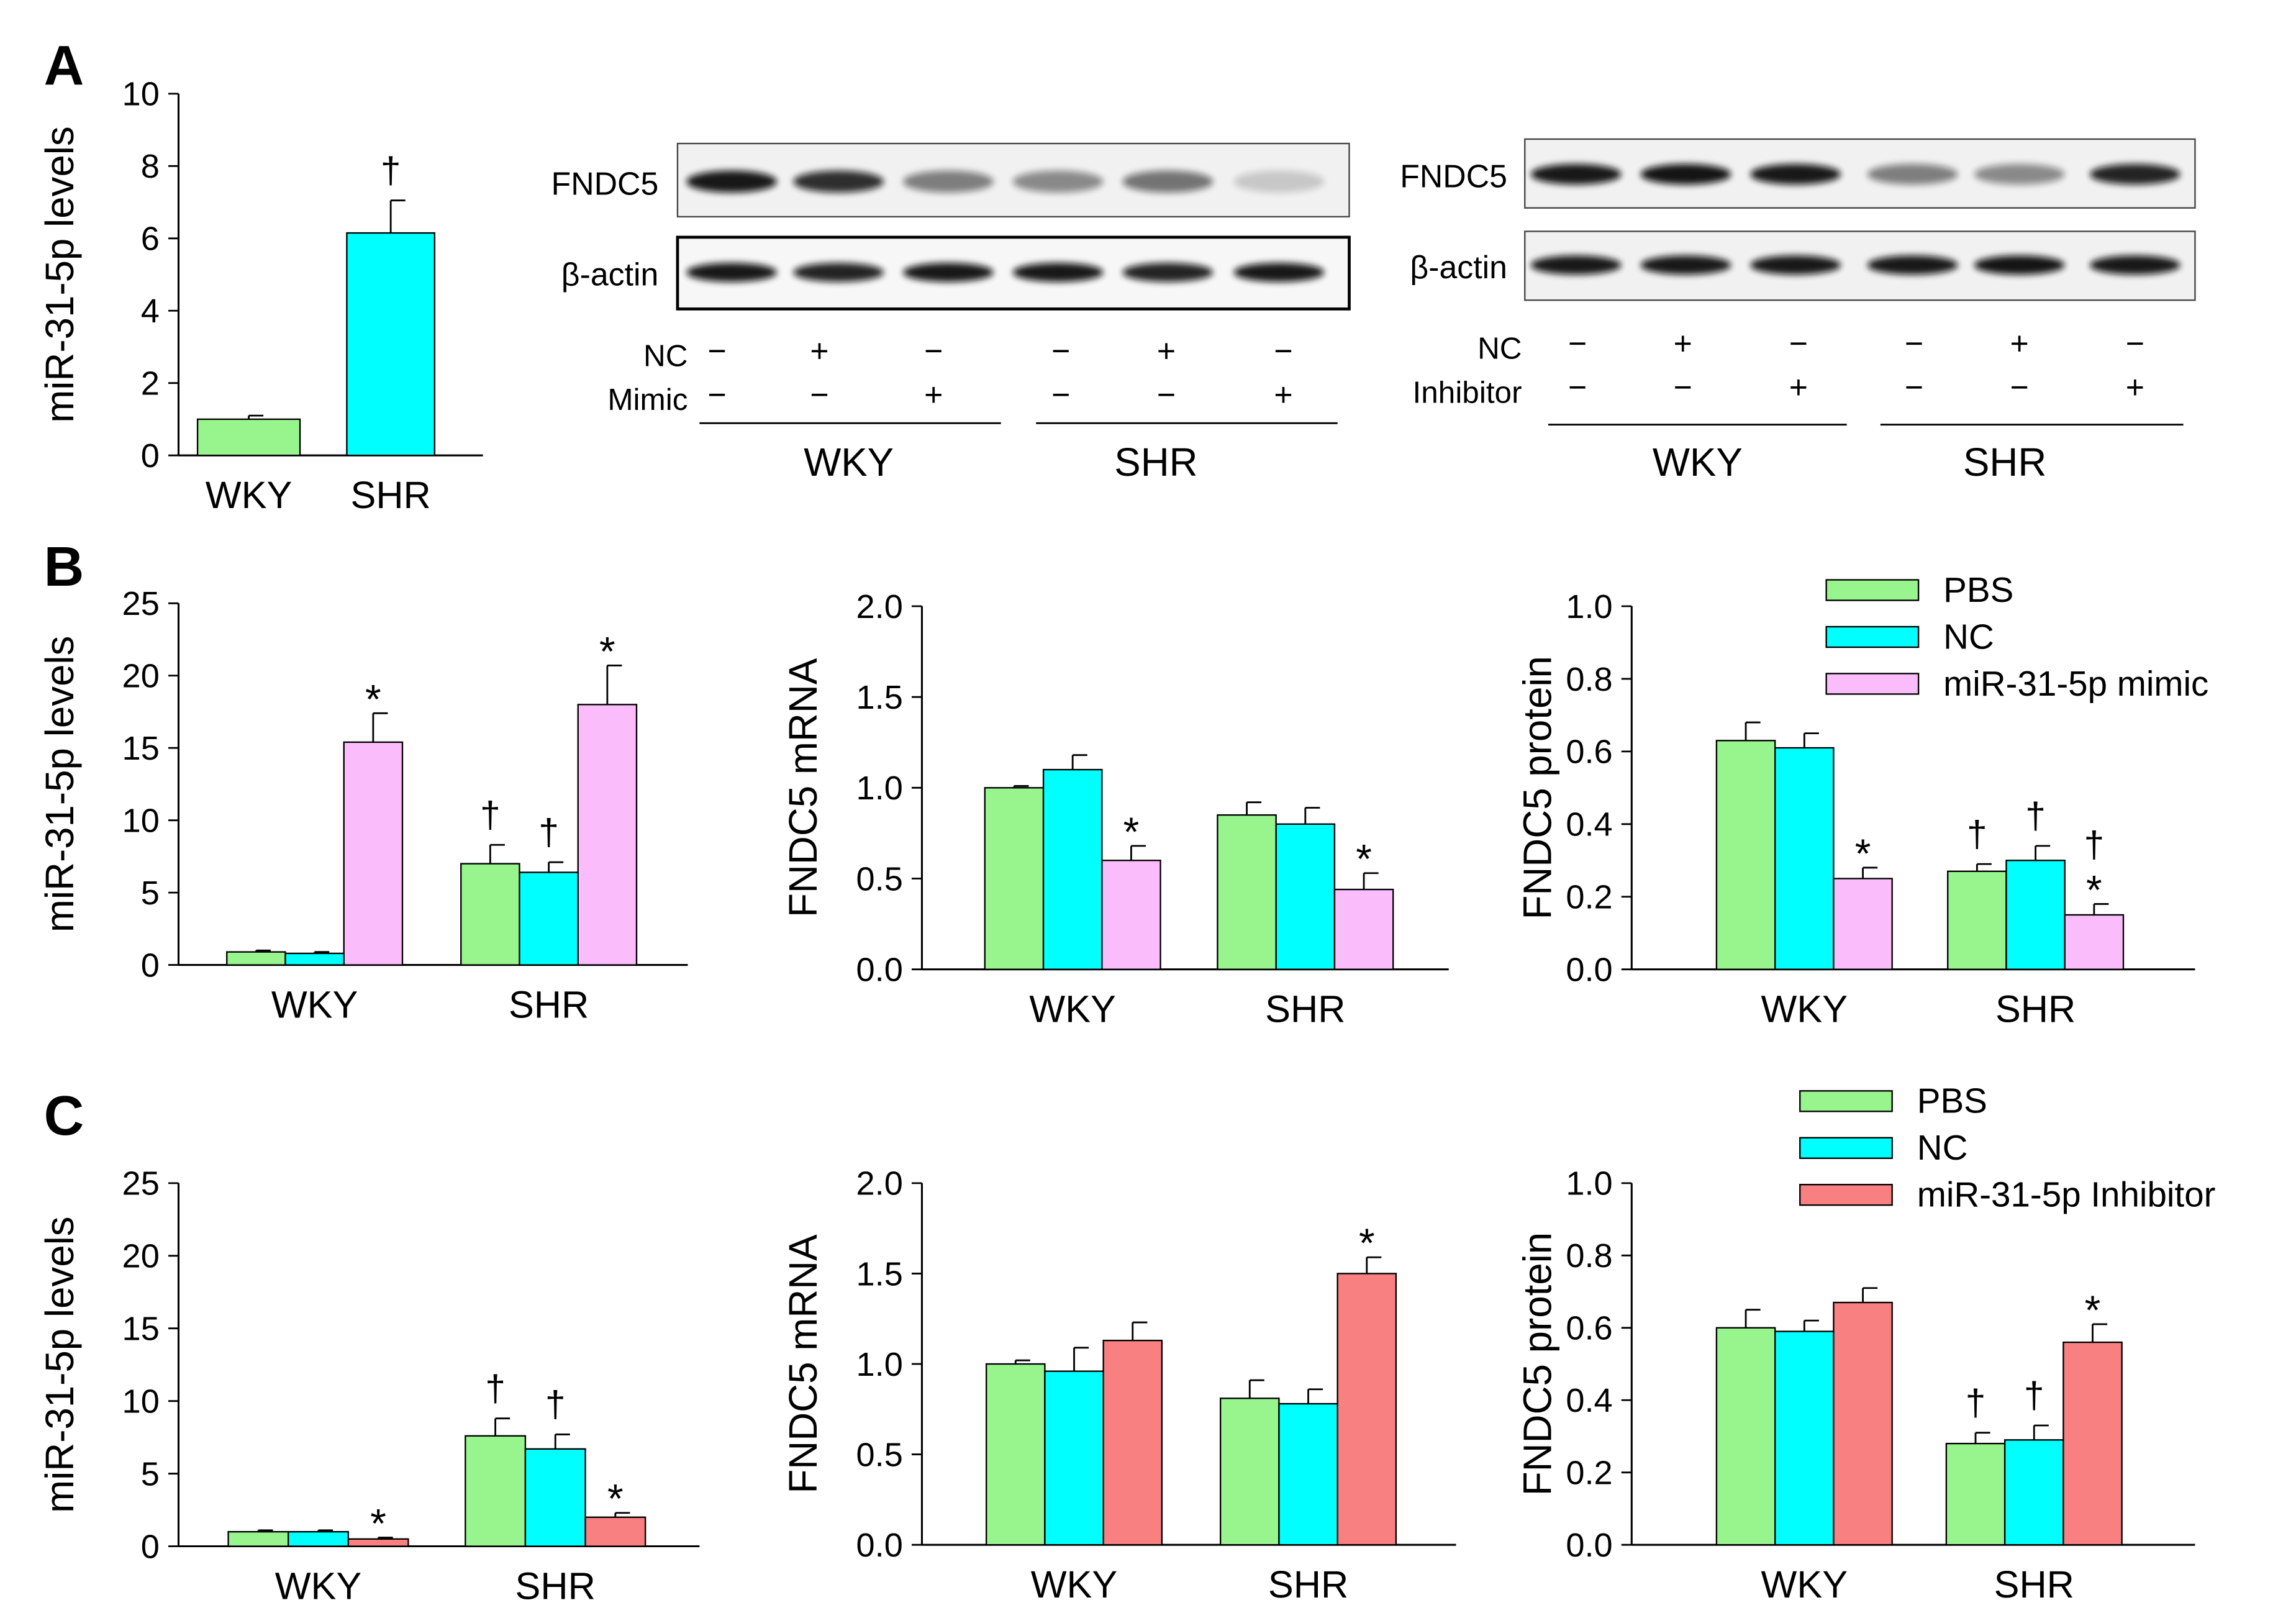  What do you see at coordinates (141, 94) in the screenshot?
I see `y-tick-label: 10` at bounding box center [141, 94].